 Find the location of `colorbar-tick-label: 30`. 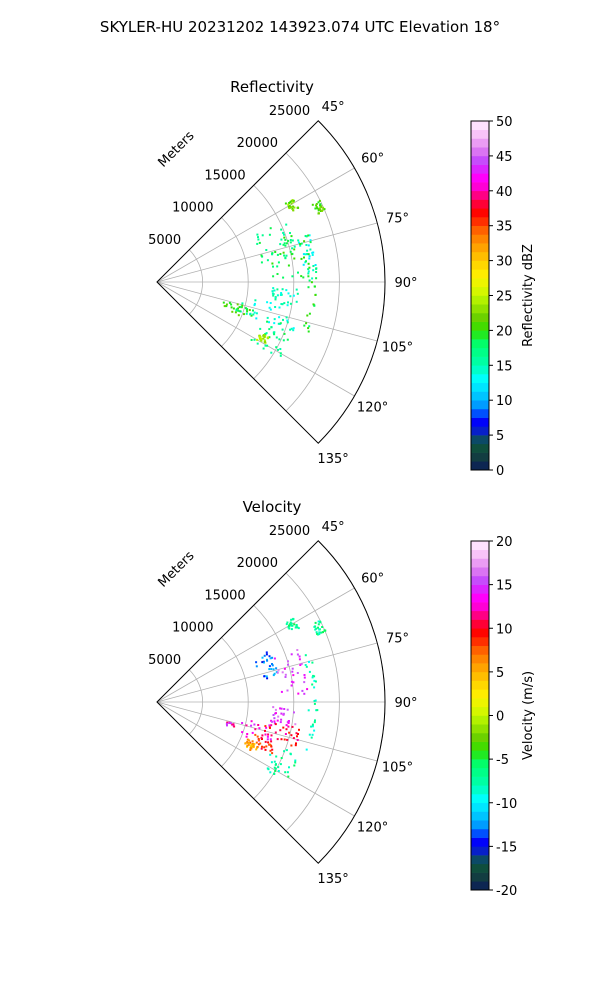

colorbar-tick-label: 30 is located at coordinates (504, 262).